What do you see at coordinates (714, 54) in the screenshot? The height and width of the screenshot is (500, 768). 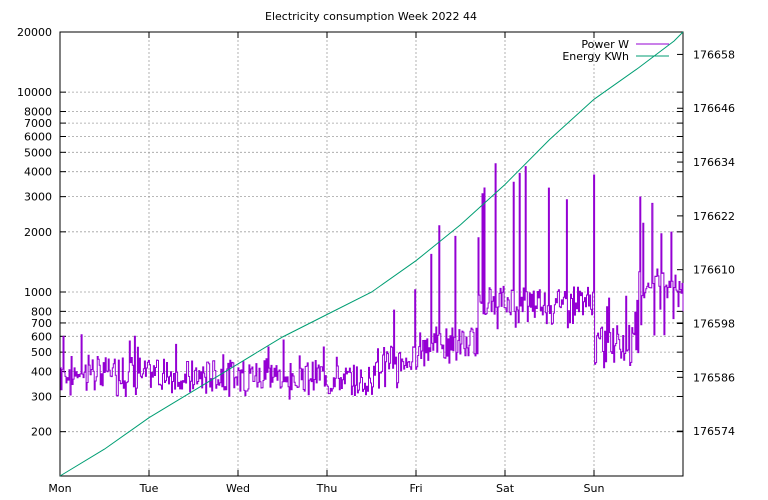 I see `right-tick-label: 176658` at bounding box center [714, 54].